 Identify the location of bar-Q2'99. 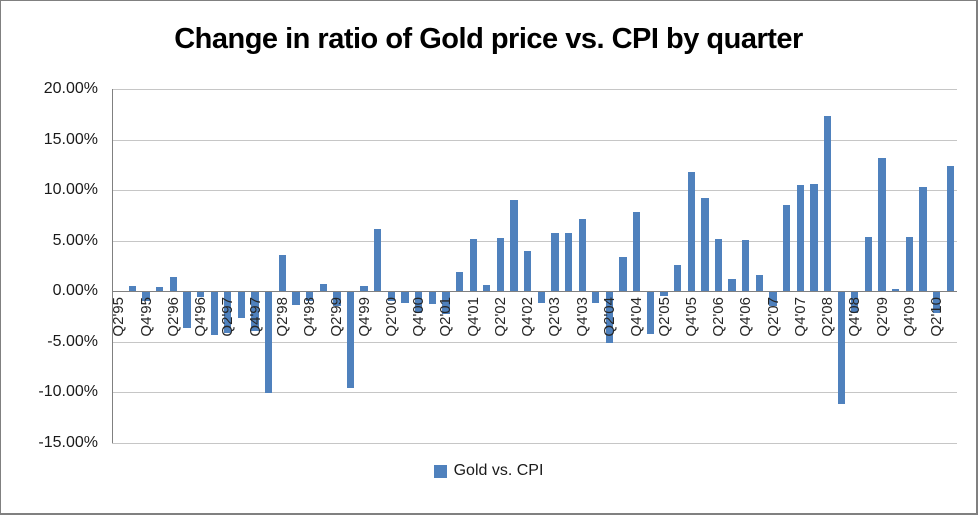
(337, 299).